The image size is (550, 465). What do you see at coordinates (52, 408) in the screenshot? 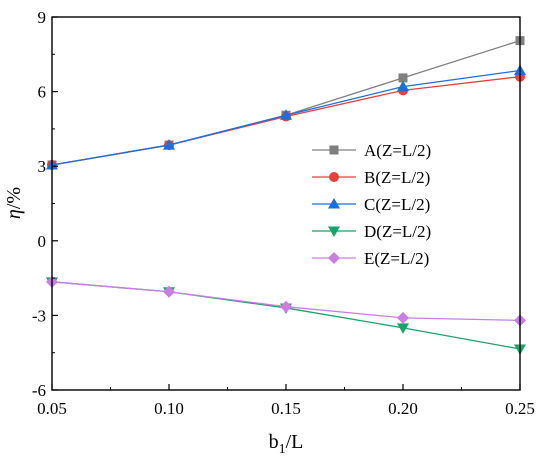
I see `x-tick-label: 0.05` at bounding box center [52, 408].